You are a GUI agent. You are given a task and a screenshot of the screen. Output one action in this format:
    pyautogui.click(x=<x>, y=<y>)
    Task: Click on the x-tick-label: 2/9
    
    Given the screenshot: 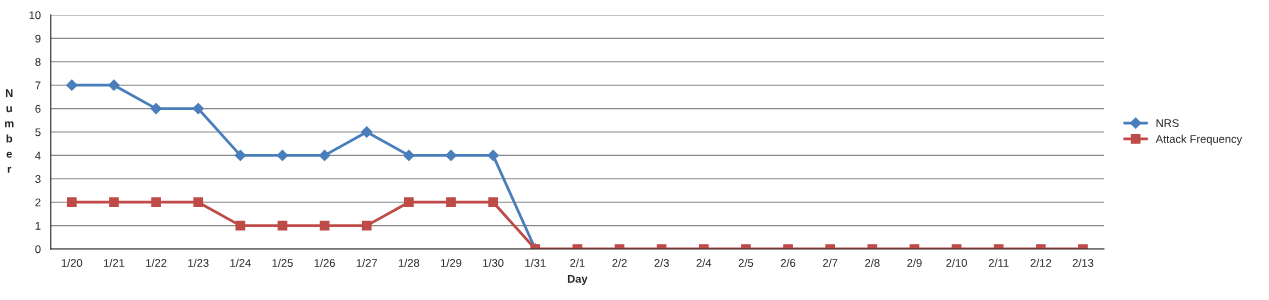 What is the action you would take?
    pyautogui.click(x=914, y=262)
    